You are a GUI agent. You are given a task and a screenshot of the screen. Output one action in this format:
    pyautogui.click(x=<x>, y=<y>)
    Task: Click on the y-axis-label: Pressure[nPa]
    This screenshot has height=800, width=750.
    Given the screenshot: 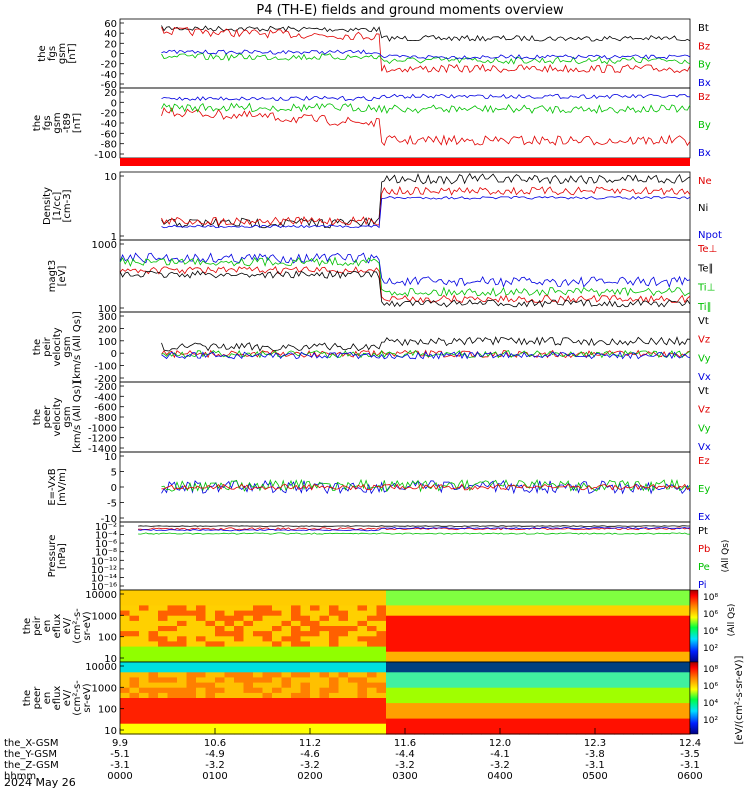 What is the action you would take?
    pyautogui.click(x=57, y=556)
    